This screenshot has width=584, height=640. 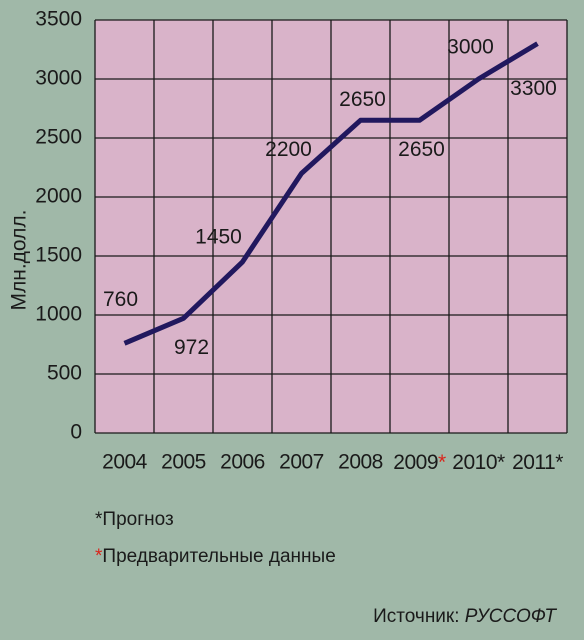 I want to click on source-label: Источник:, so click(x=416, y=616).